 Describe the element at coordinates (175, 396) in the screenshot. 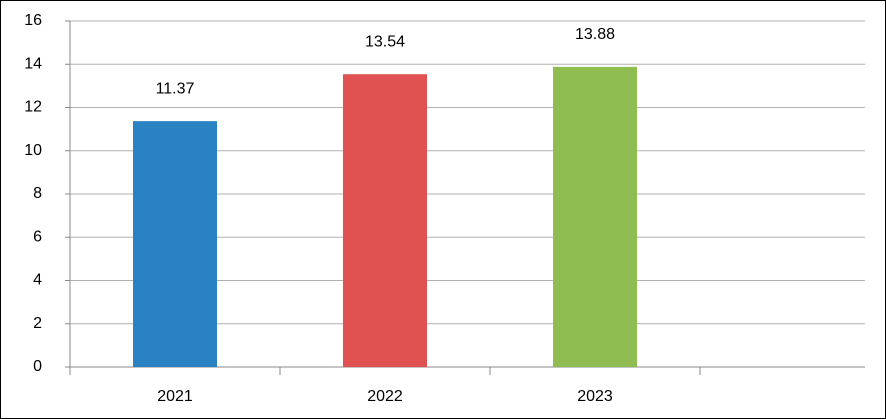

I see `x-tick-label: 2021` at that location.